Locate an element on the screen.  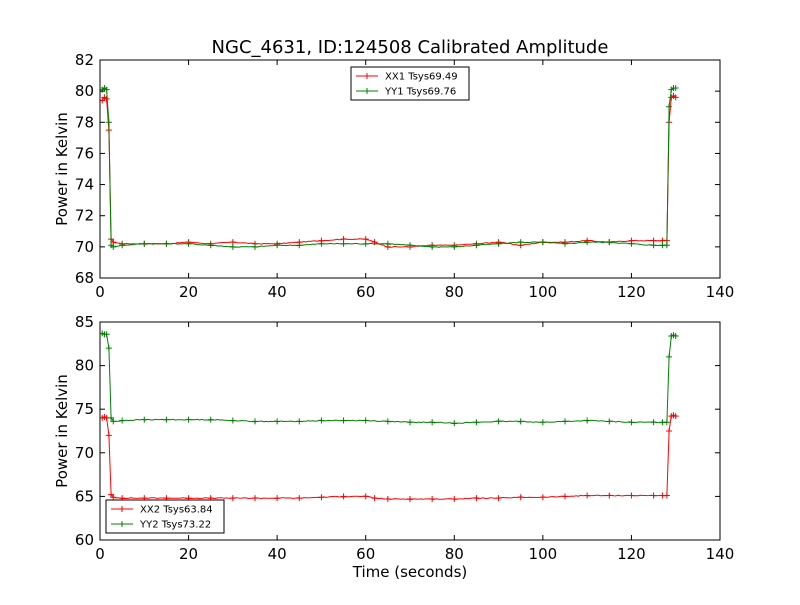
series-1-plot1 is located at coordinates (389, 457).